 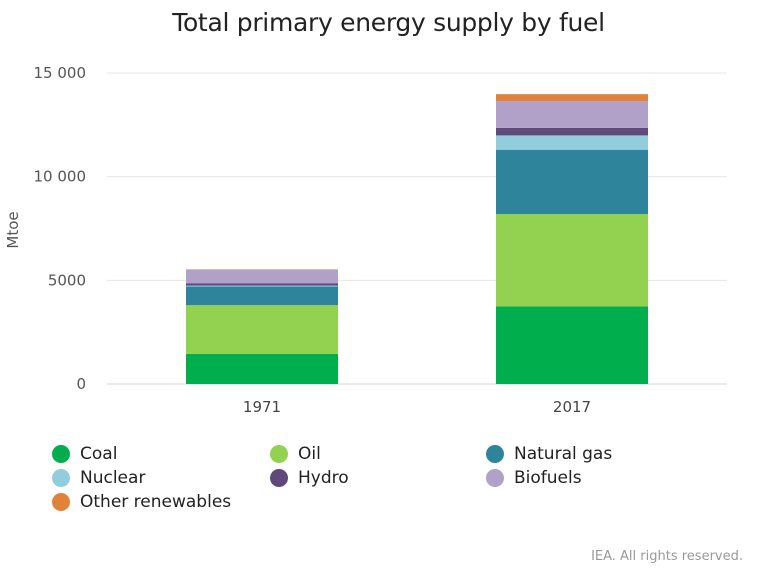 I want to click on x-axis-ticks: 1971 2017, so click(x=417, y=407).